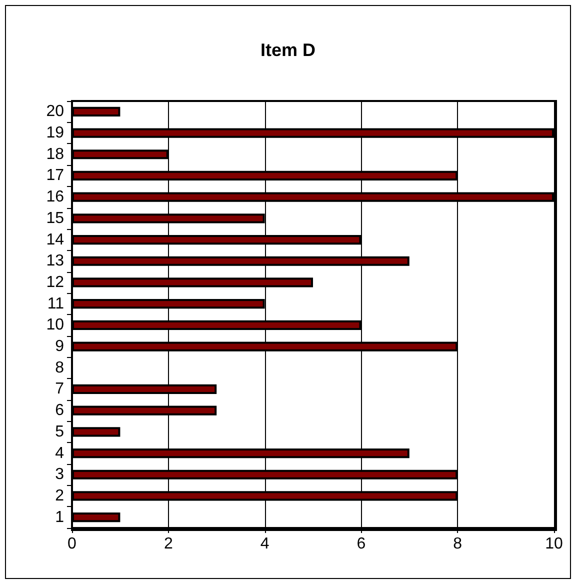 Image resolution: width=578 pixels, height=586 pixels. I want to click on x-tick-label: 2, so click(168, 544).